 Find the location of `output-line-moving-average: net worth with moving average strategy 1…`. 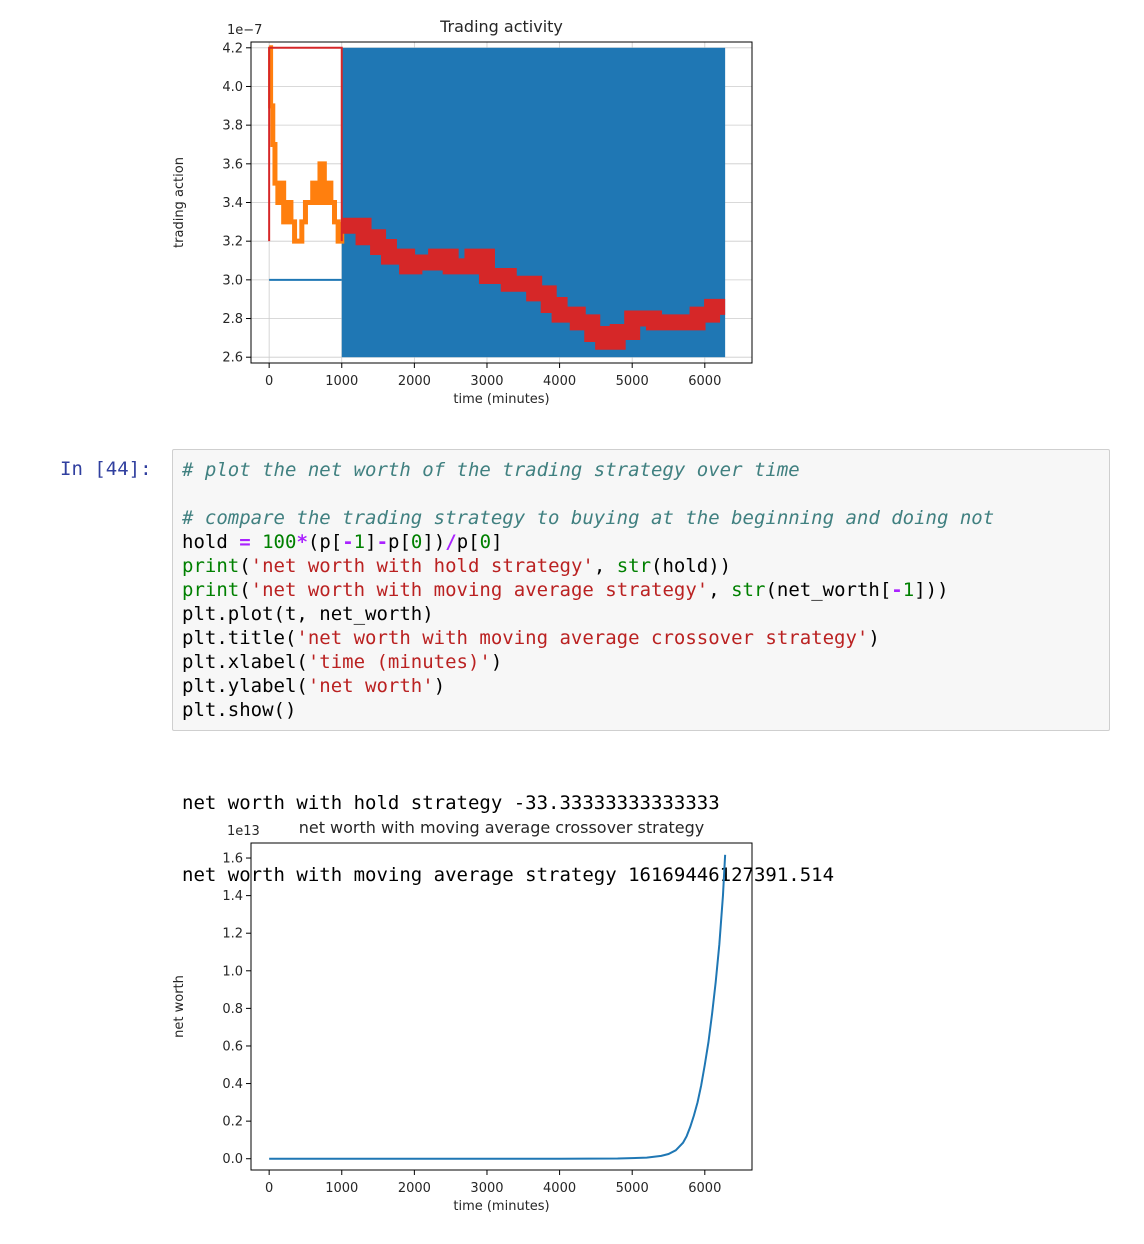

output-line-moving-average: net worth with moving average strategy 1… is located at coordinates (508, 875).